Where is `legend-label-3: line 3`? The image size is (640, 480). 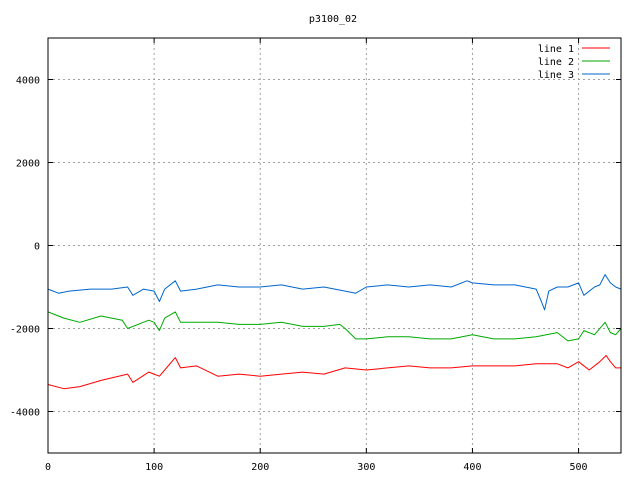
legend-label-3: line 3 is located at coordinates (556, 75).